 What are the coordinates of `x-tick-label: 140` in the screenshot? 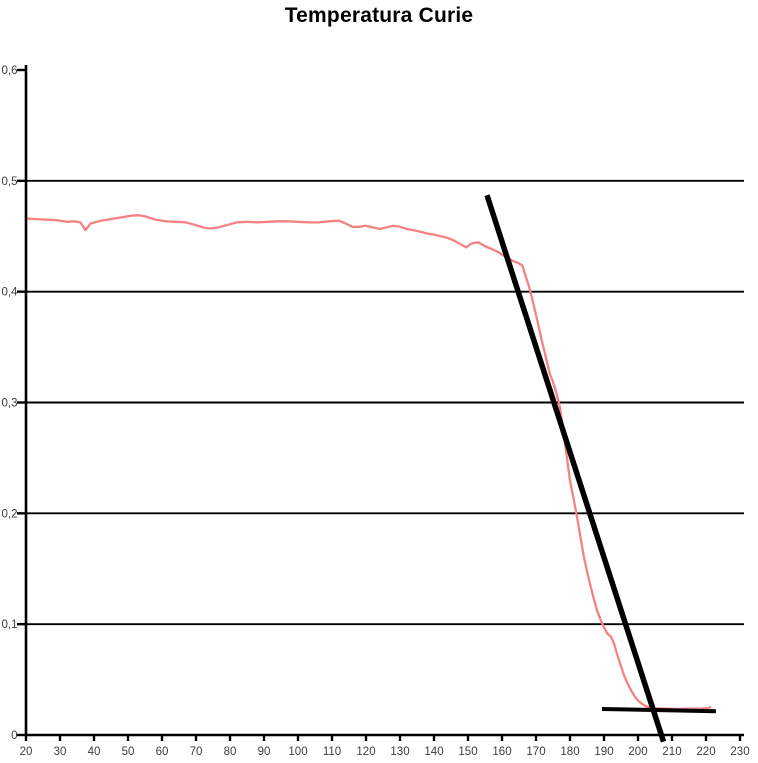 It's located at (433, 752).